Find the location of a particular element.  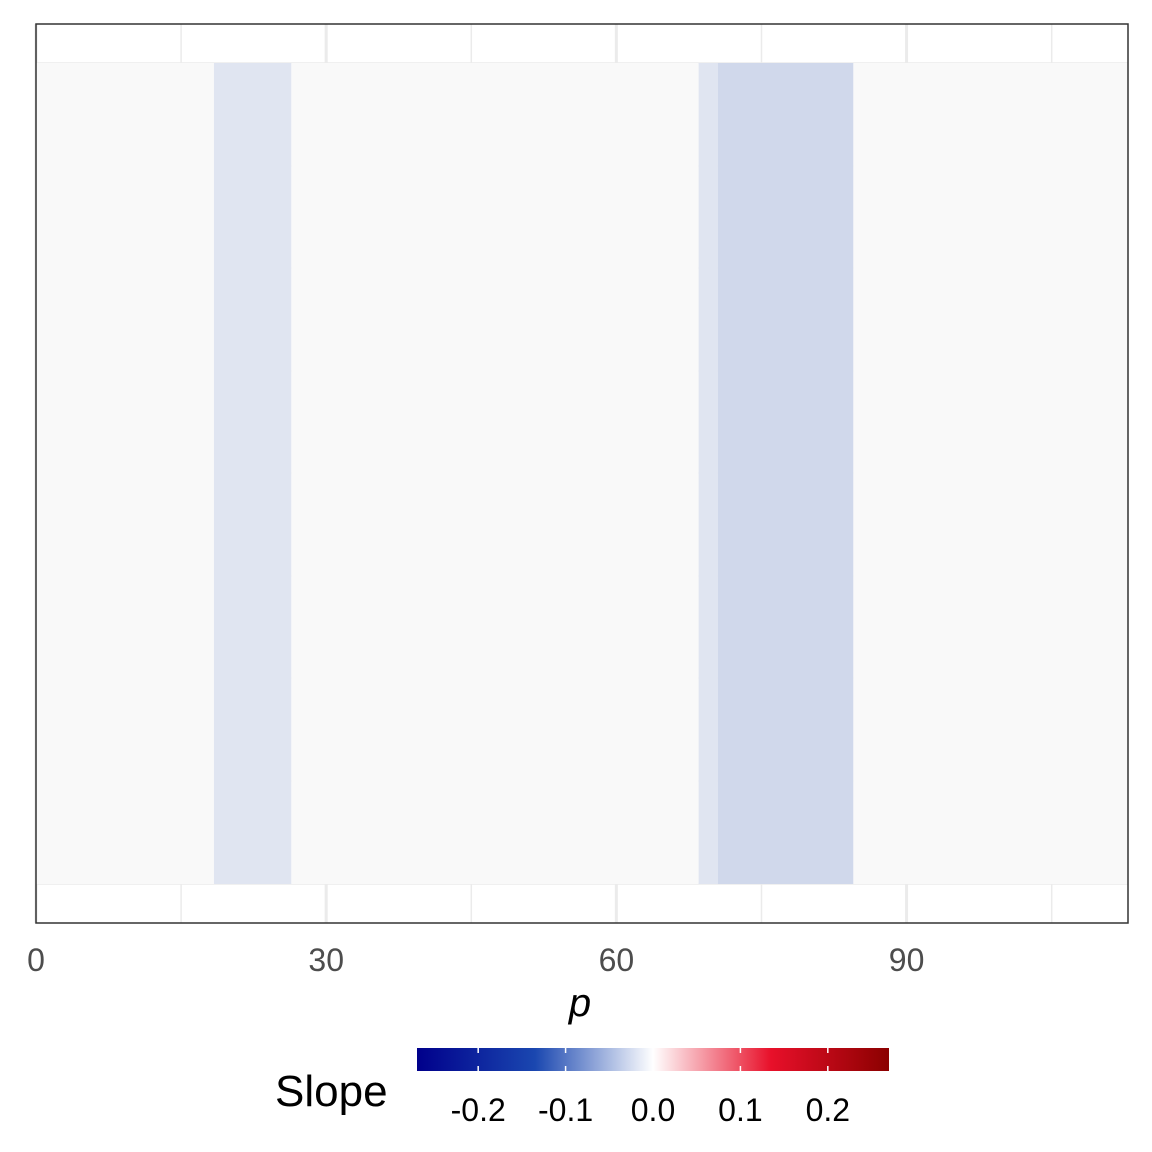

legend-title: Slope is located at coordinates (331, 1091).